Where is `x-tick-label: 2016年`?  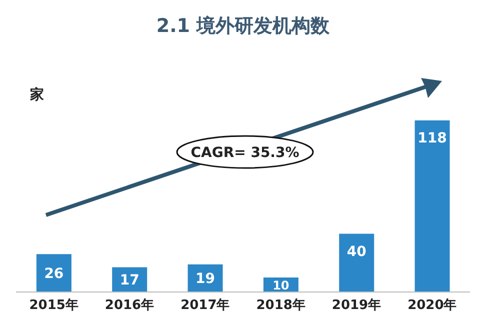
x-tick-label: 2016年 is located at coordinates (129, 306).